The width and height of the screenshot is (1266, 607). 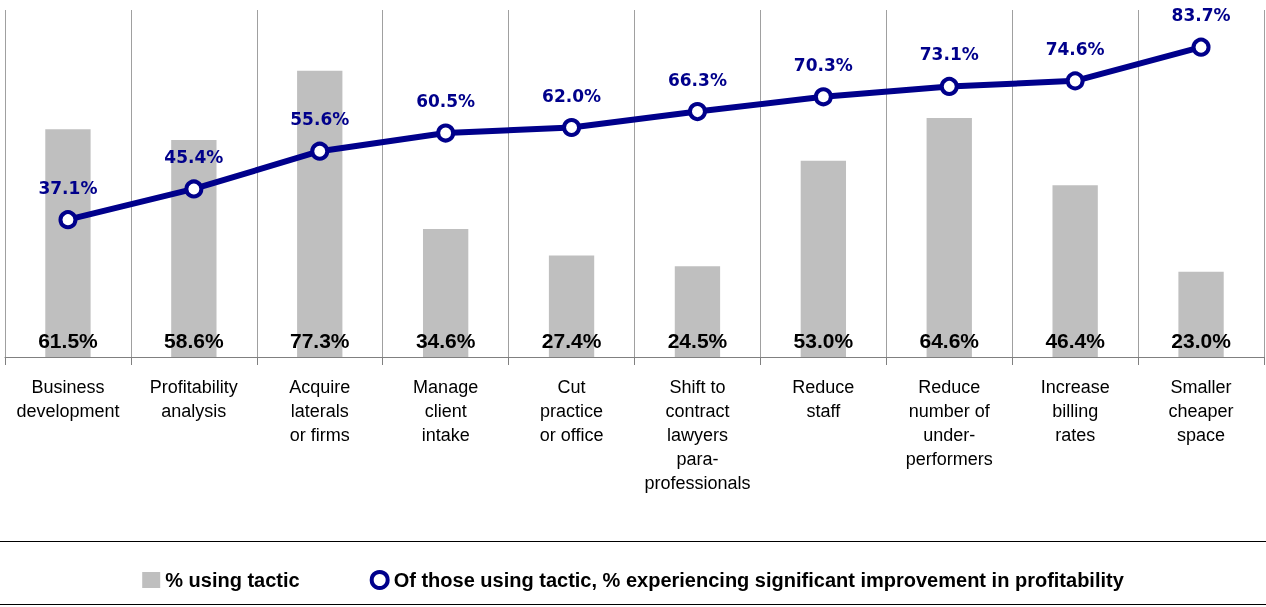 I want to click on x-tick-label: Cut practice or office, so click(x=571, y=411).